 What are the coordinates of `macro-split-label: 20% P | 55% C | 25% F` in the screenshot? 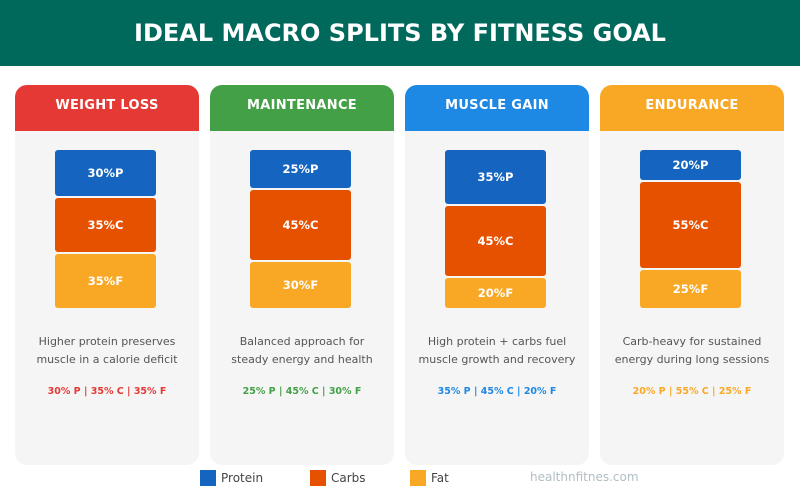 It's located at (692, 391).